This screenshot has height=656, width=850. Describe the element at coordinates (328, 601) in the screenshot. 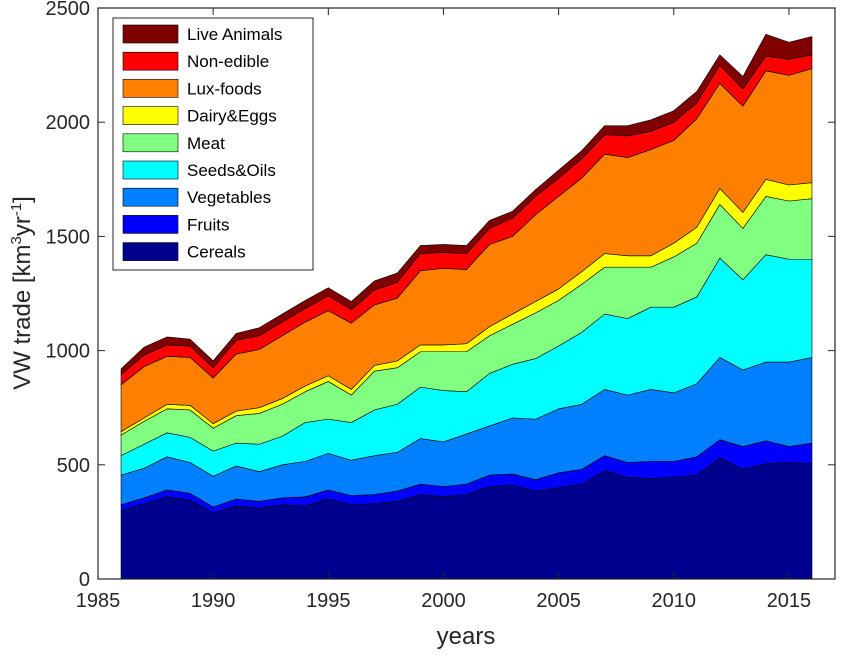

I see `x-tick-label-1995: 1995` at that location.